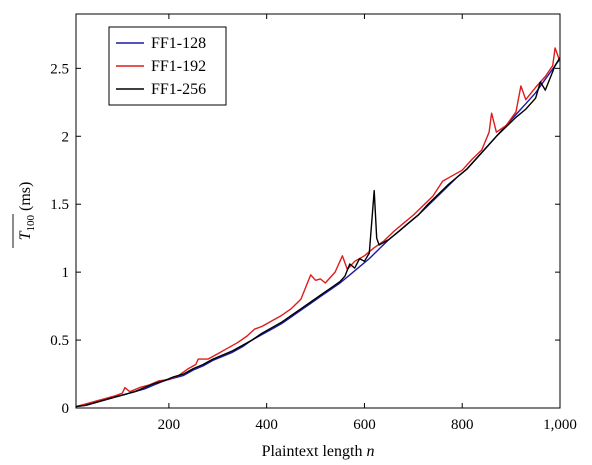  What do you see at coordinates (364, 425) in the screenshot?
I see `x-tick-label: 600` at bounding box center [364, 425].